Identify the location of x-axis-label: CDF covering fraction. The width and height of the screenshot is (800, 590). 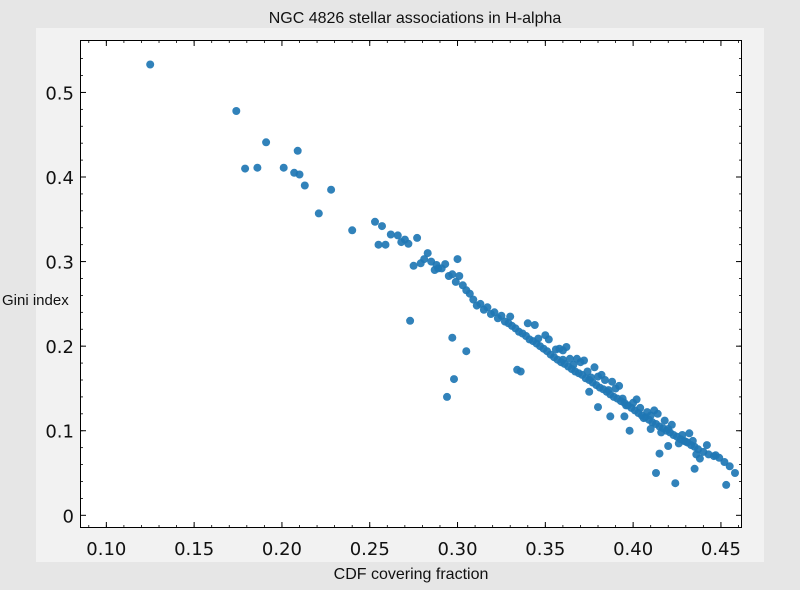
(411, 574).